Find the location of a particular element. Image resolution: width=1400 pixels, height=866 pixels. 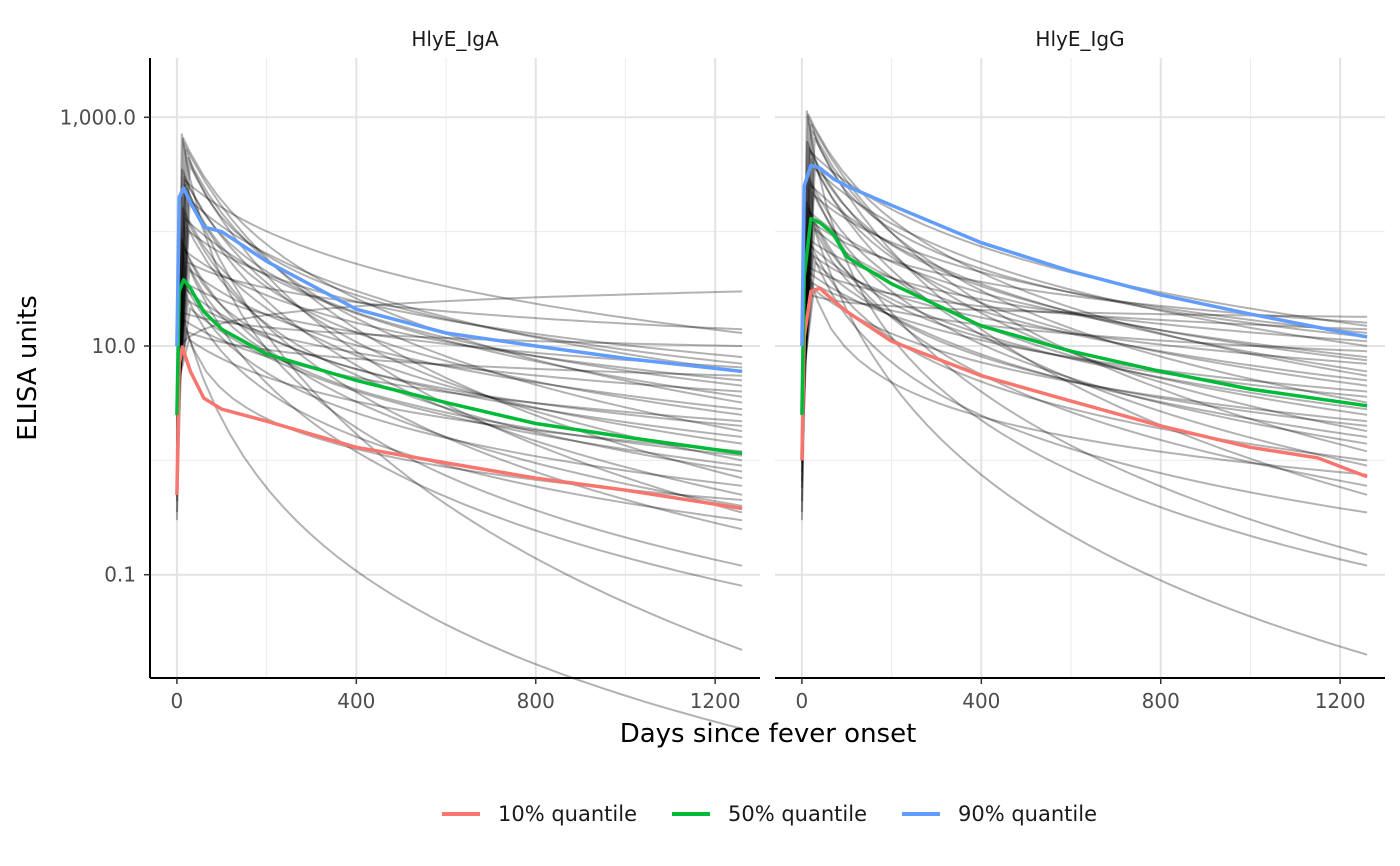

legend: 10% quantile 50% quantile 90% quantile is located at coordinates (769, 814).